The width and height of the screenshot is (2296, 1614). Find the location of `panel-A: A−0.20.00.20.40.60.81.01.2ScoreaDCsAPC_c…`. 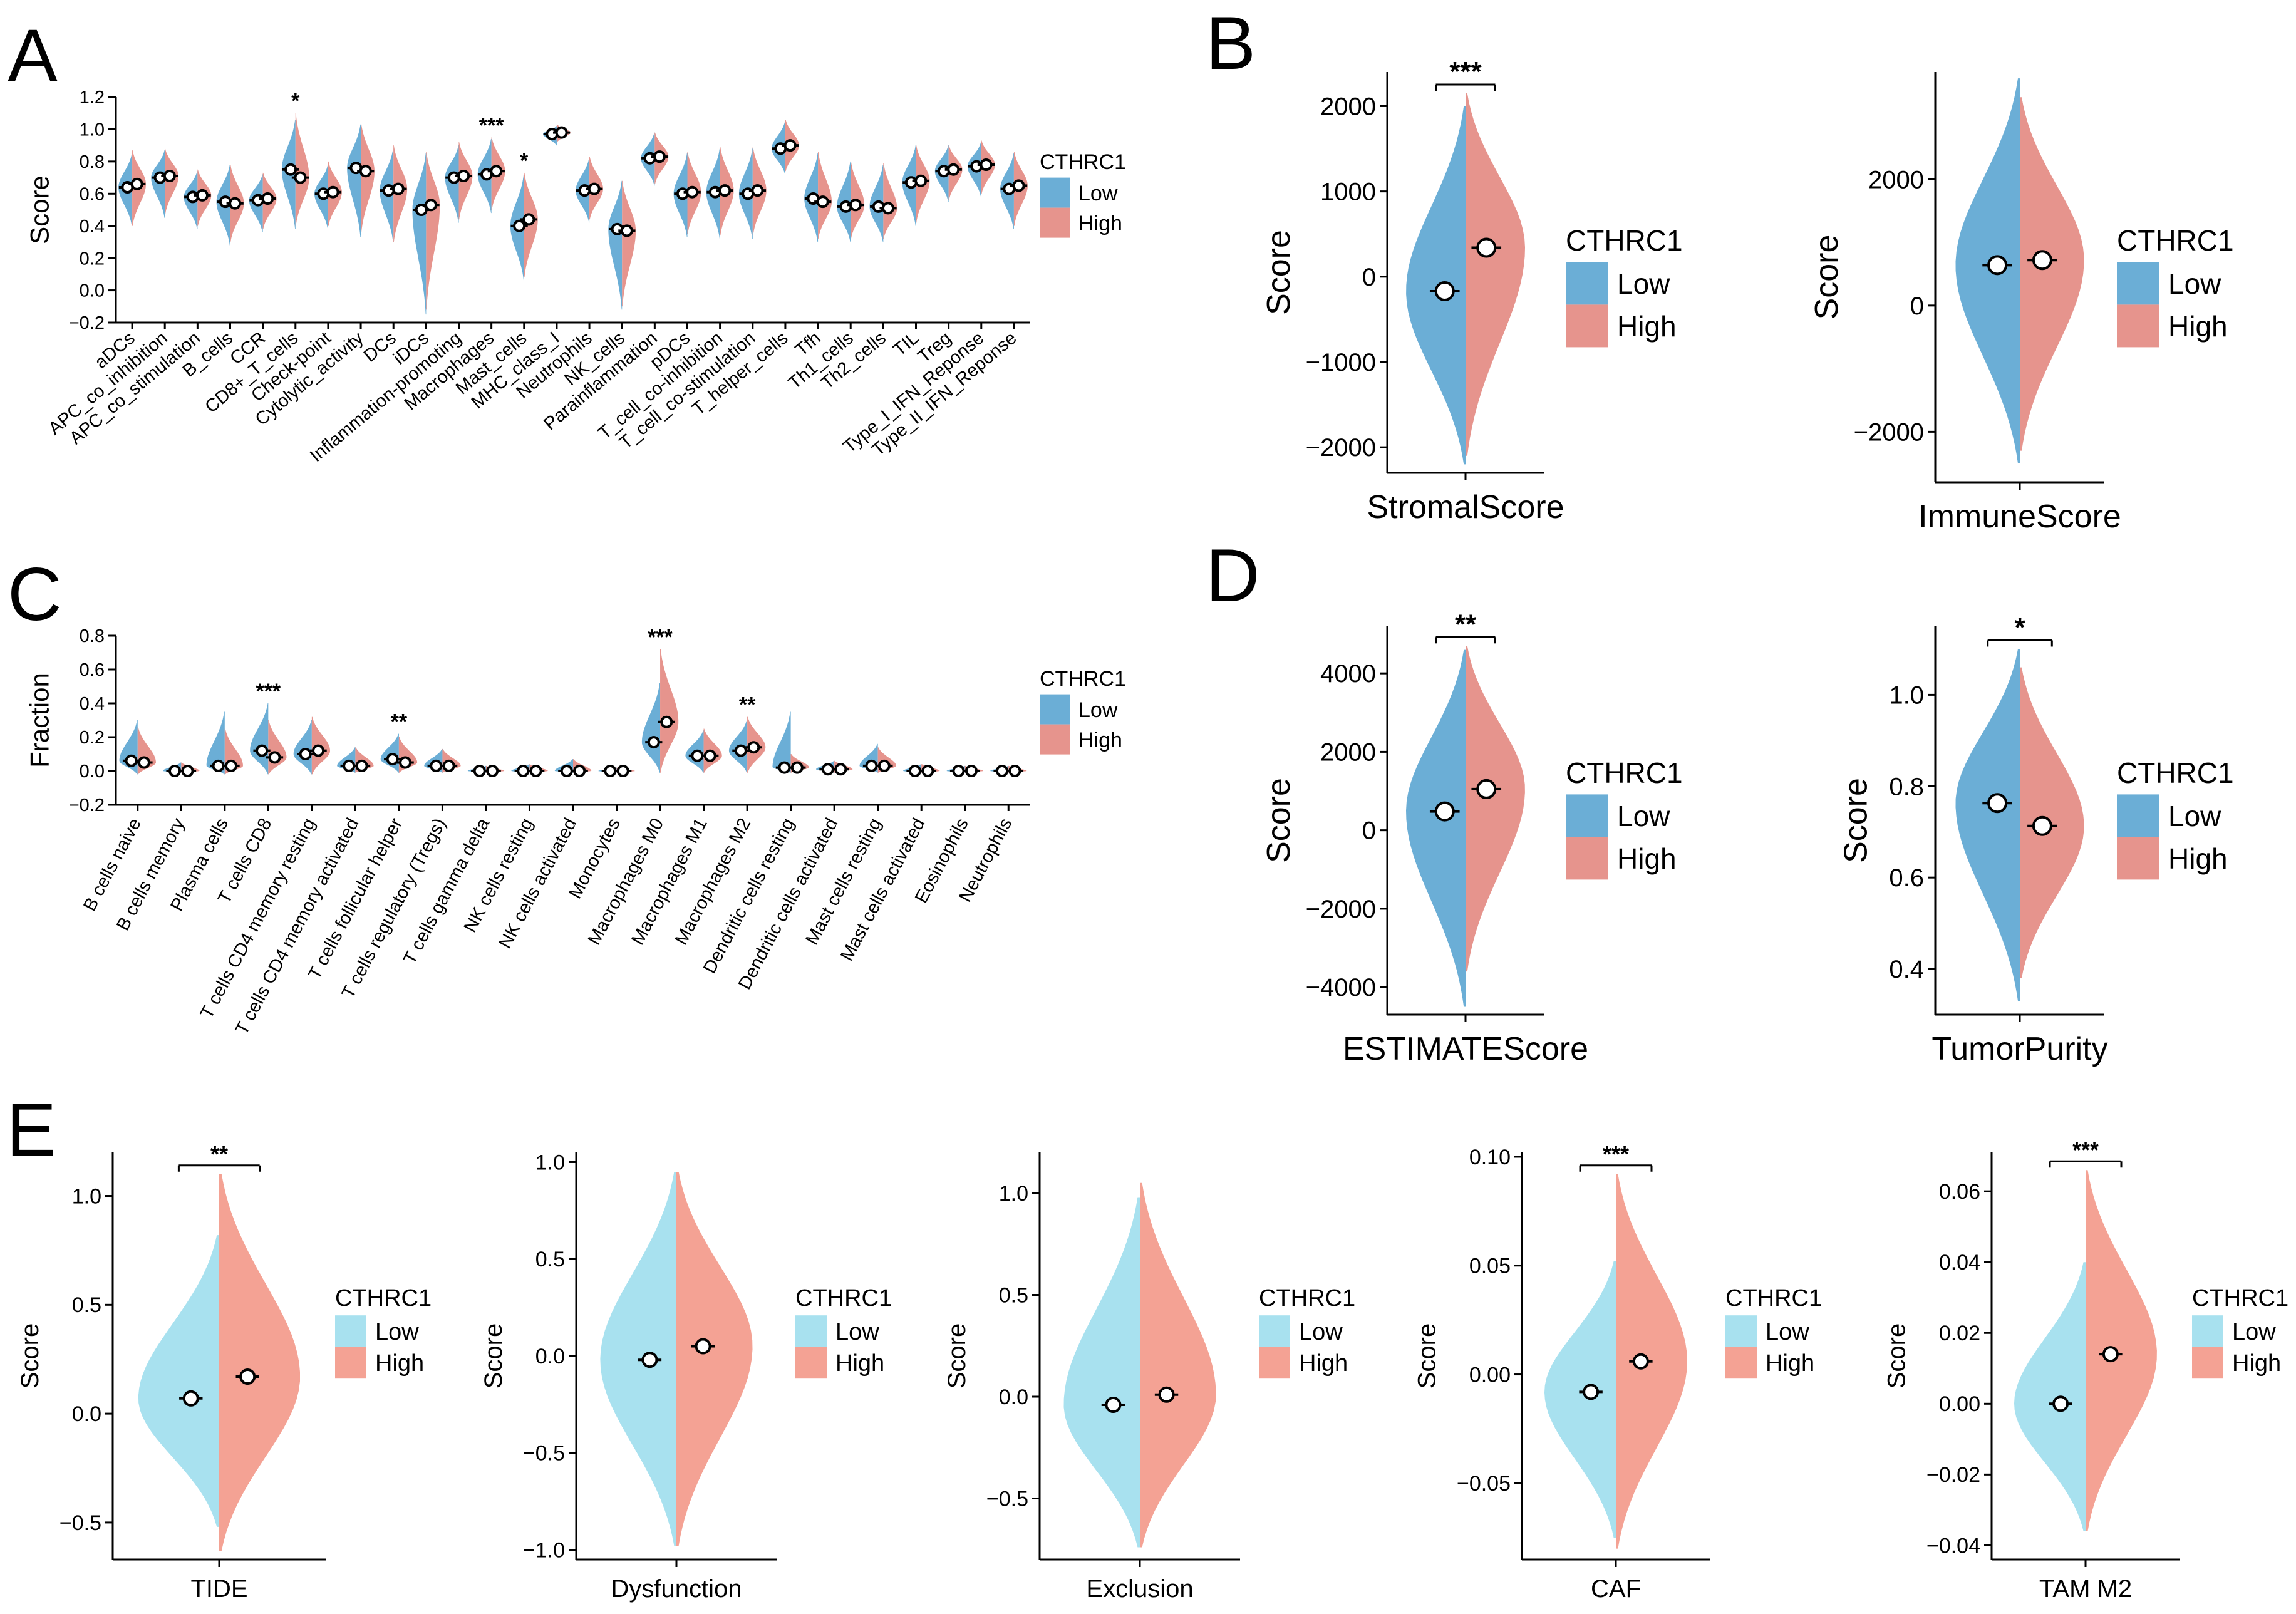

panel-A: A−0.20.00.20.40.60.81.01.2ScoreaDCsAPC_c… is located at coordinates (567, 240).